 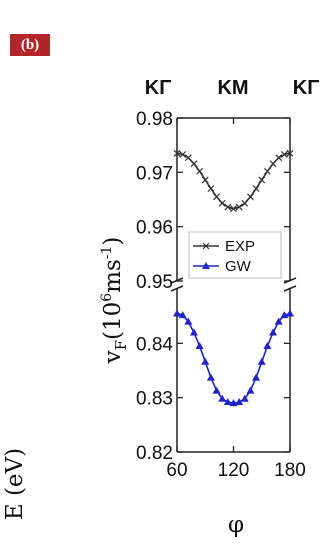 I want to click on legend-label-gw: GW, so click(x=238, y=266).